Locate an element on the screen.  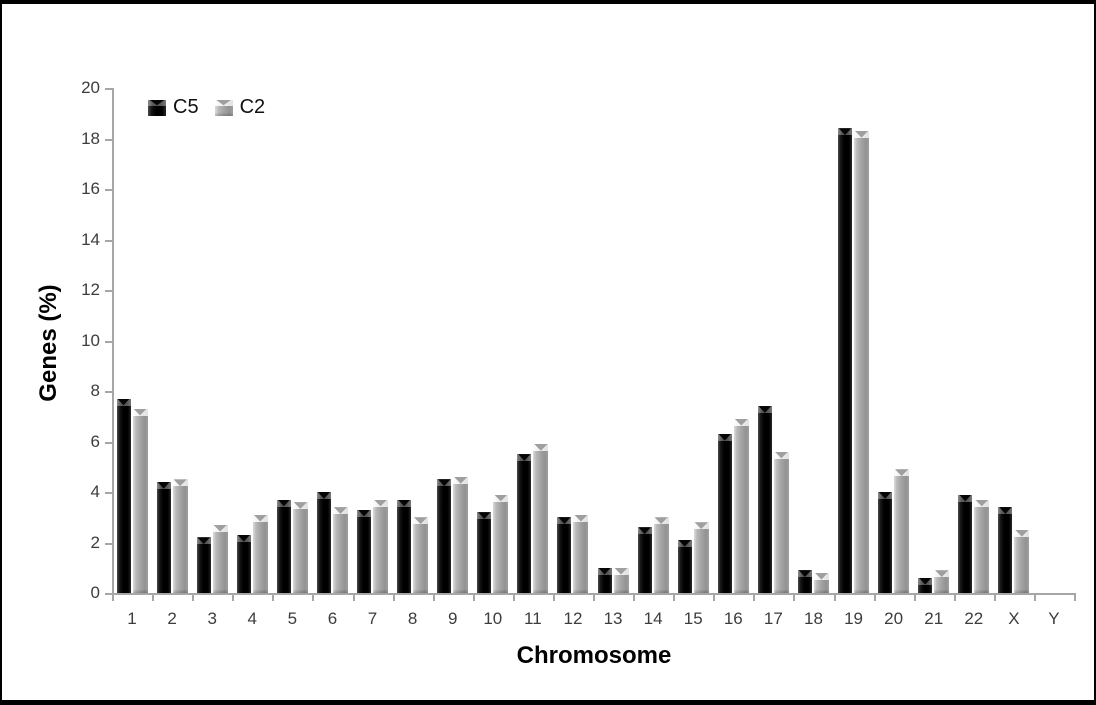
x-axis-tick-label: 12 is located at coordinates (573, 618).